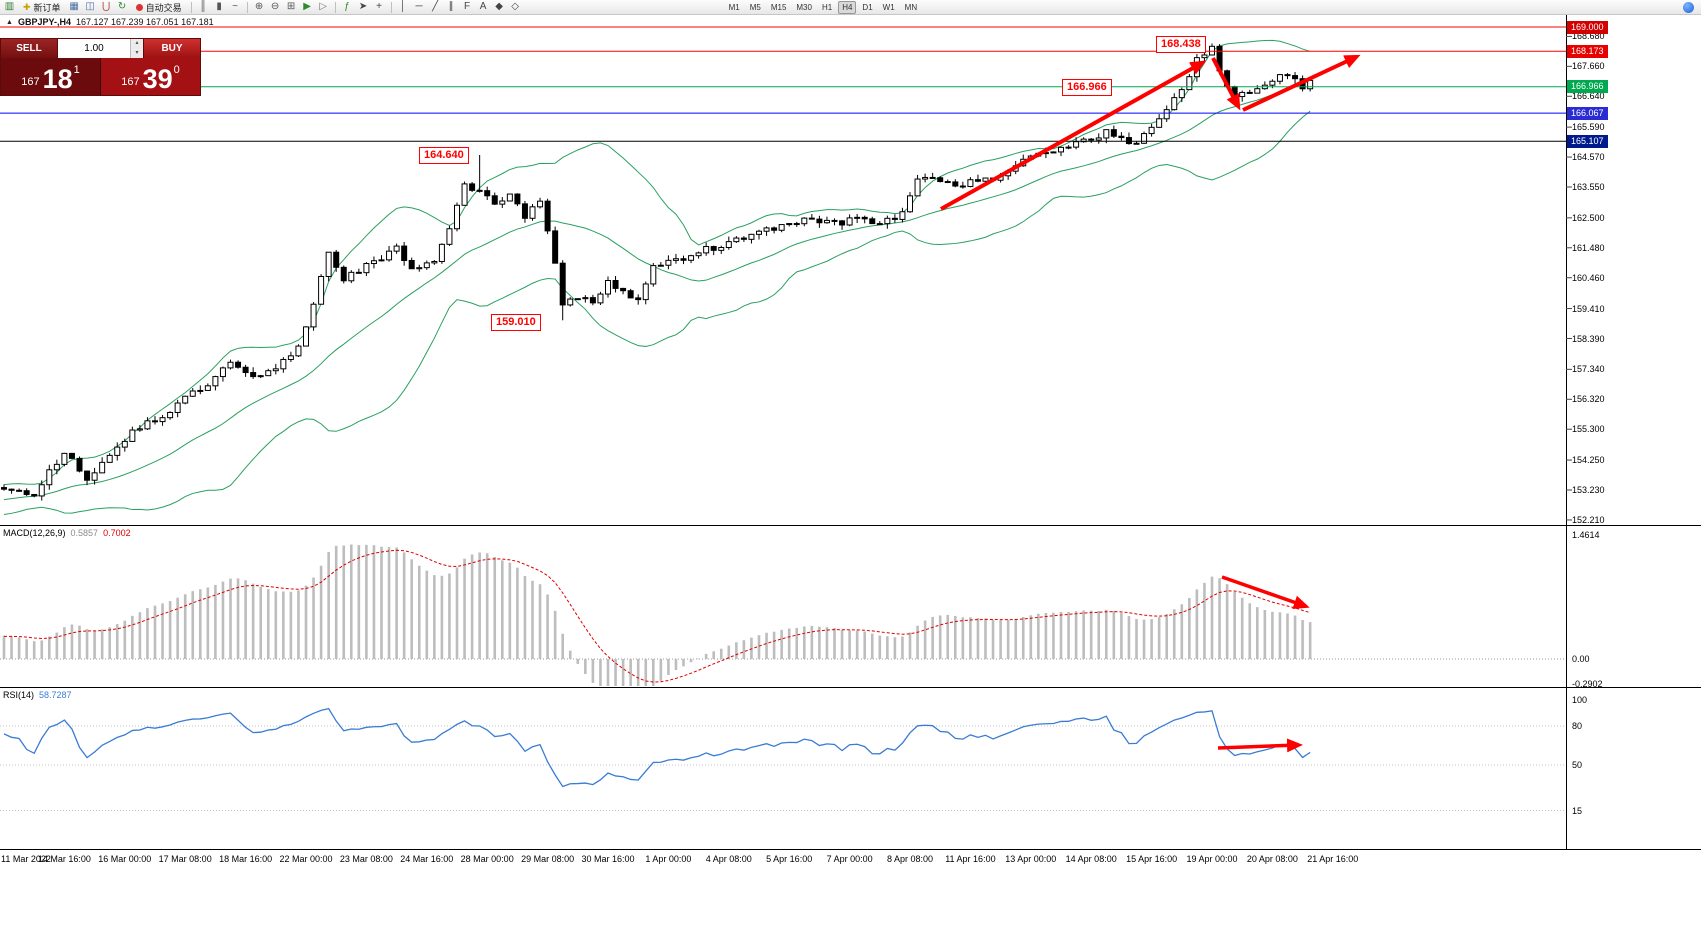  Describe the element at coordinates (55, 695) in the screenshot. I see `rsi-value: 58.7287` at that location.